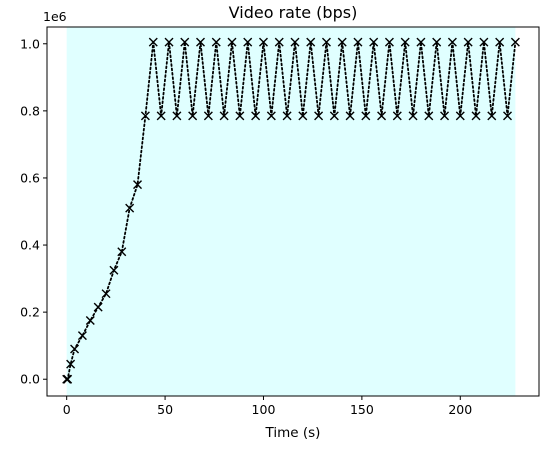 The image size is (557, 452). Describe the element at coordinates (67, 409) in the screenshot. I see `x-tick-label: 0` at that location.